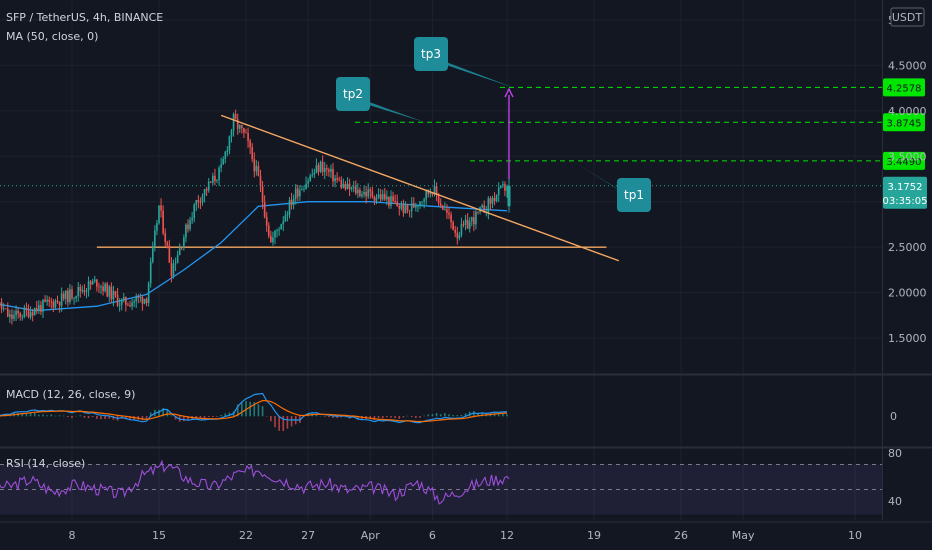 Image resolution: width=932 pixels, height=550 pixels. I want to click on callout-label-tp2: tp2, so click(353, 94).